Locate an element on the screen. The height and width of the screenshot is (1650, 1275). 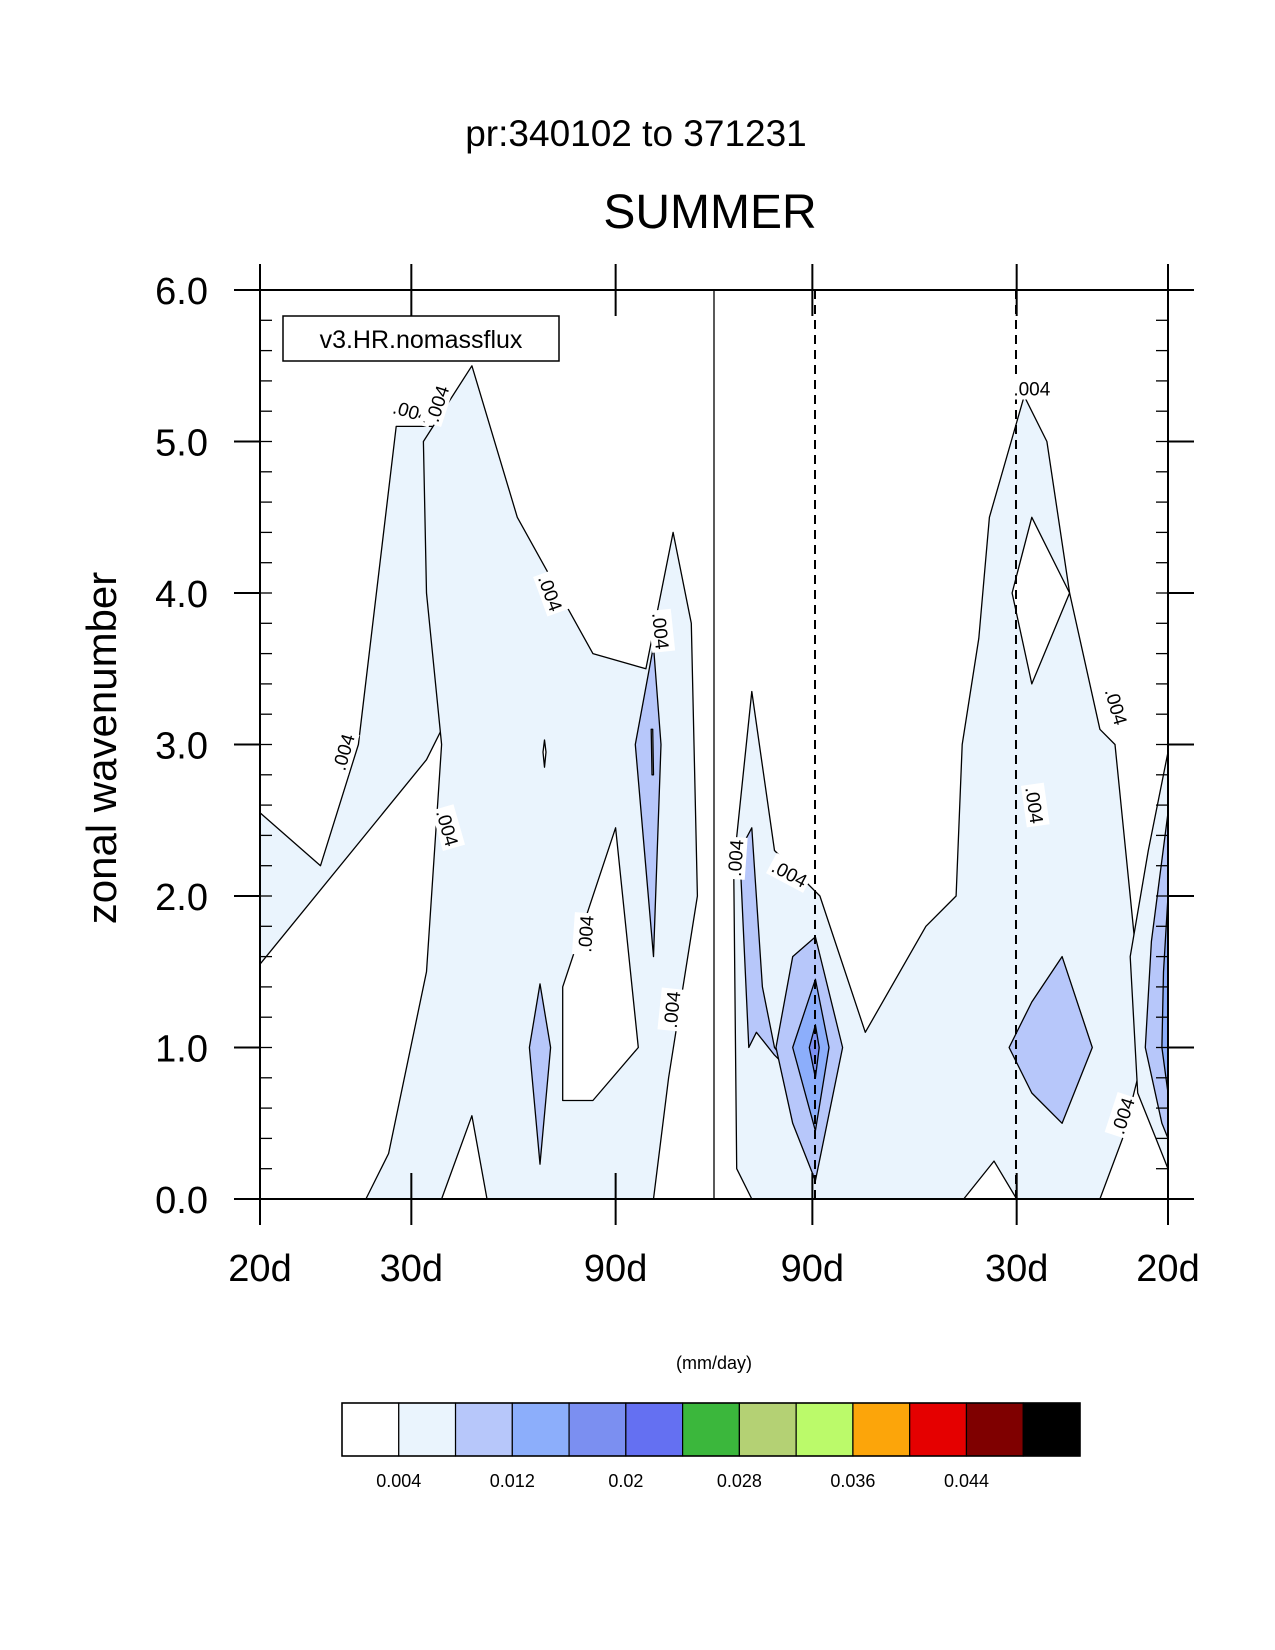
contour-label-5: .004 is located at coordinates (448, 828).